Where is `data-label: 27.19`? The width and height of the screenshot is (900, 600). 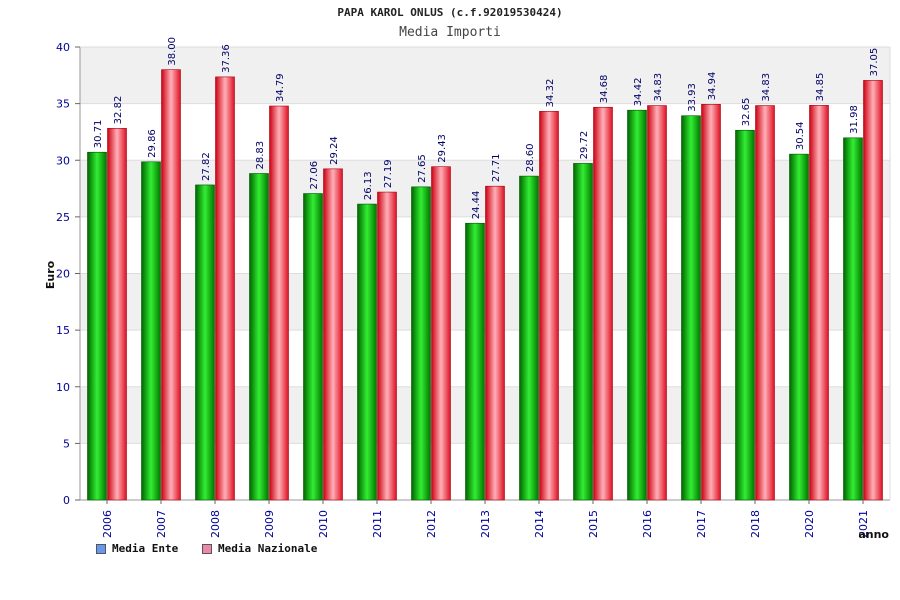
data-label: 27.19 is located at coordinates (388, 173).